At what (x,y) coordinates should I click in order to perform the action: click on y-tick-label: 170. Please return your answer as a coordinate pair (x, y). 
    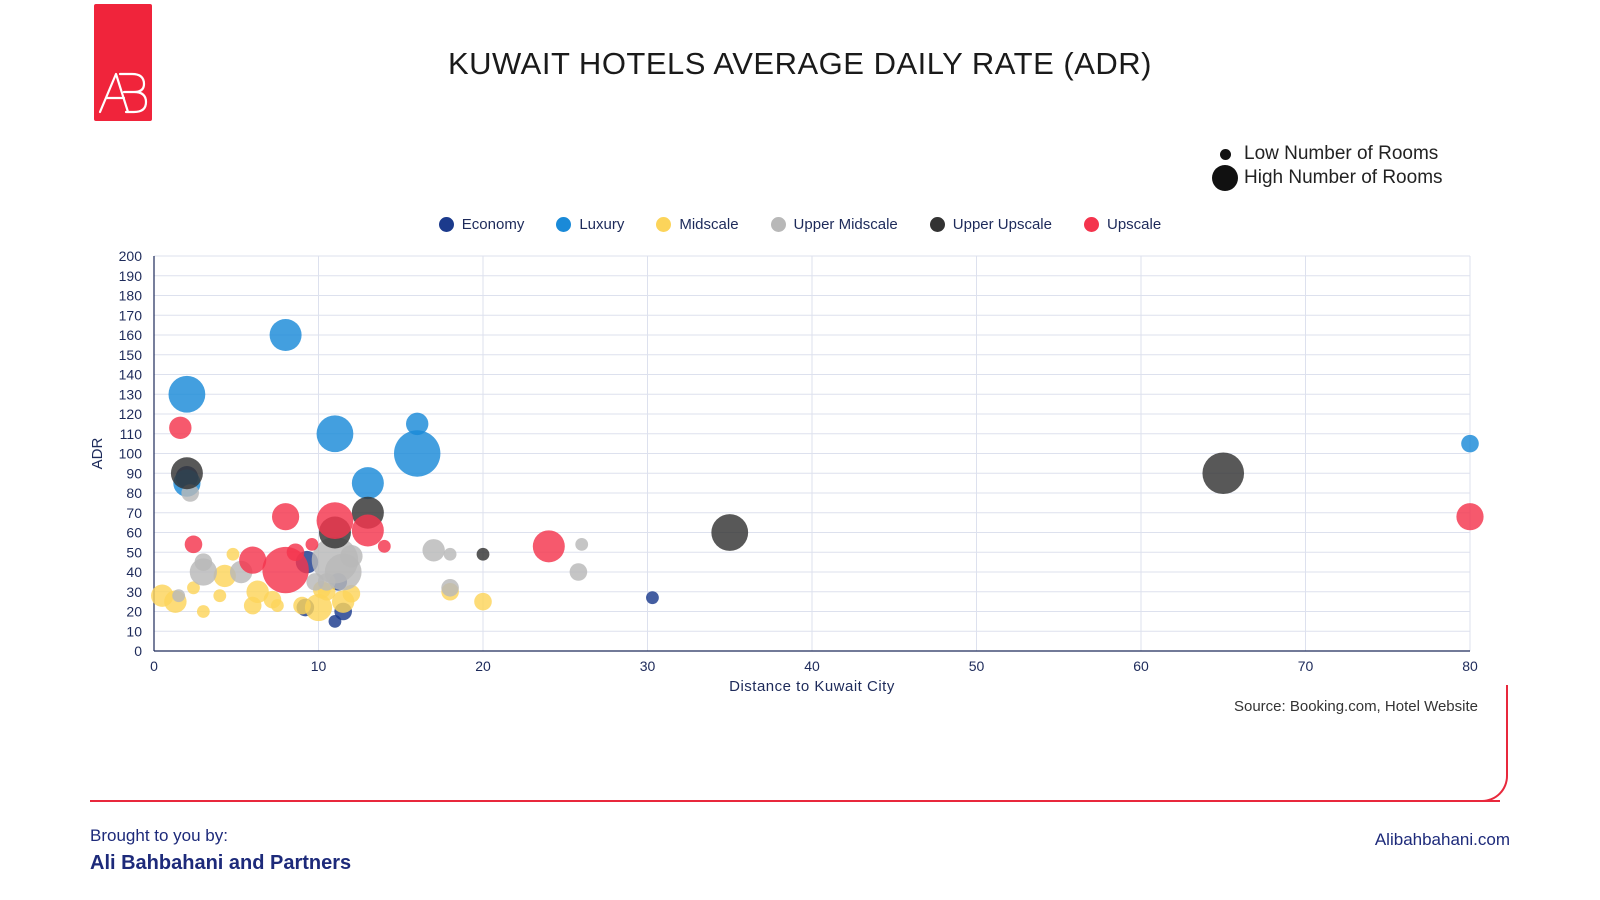
    Looking at the image, I should click on (131, 315).